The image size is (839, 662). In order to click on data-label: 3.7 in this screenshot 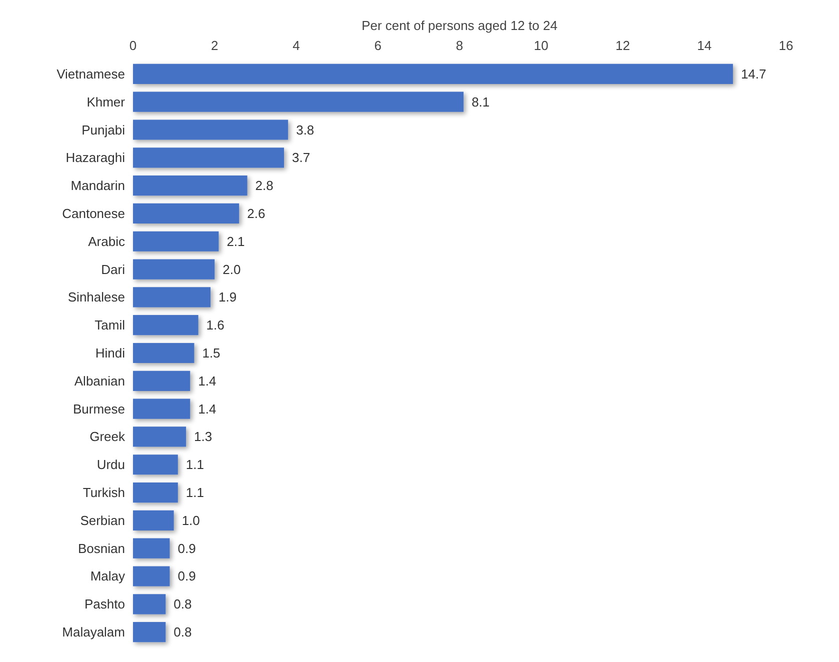, I will do `click(301, 158)`.